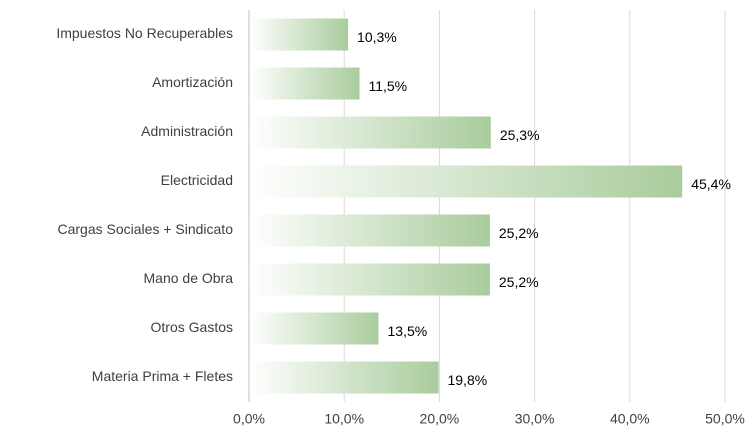 The width and height of the screenshot is (751, 437). Describe the element at coordinates (535, 419) in the screenshot. I see `x-tick-label: 30,0%` at that location.